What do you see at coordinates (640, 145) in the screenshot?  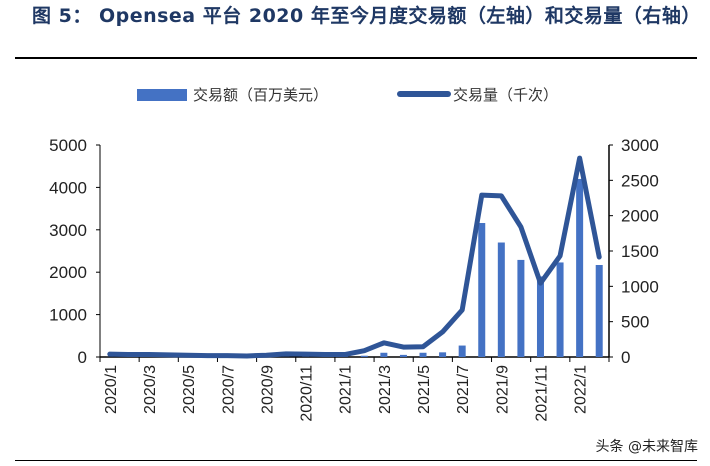 I see `right-tick-label: 3000` at bounding box center [640, 145].